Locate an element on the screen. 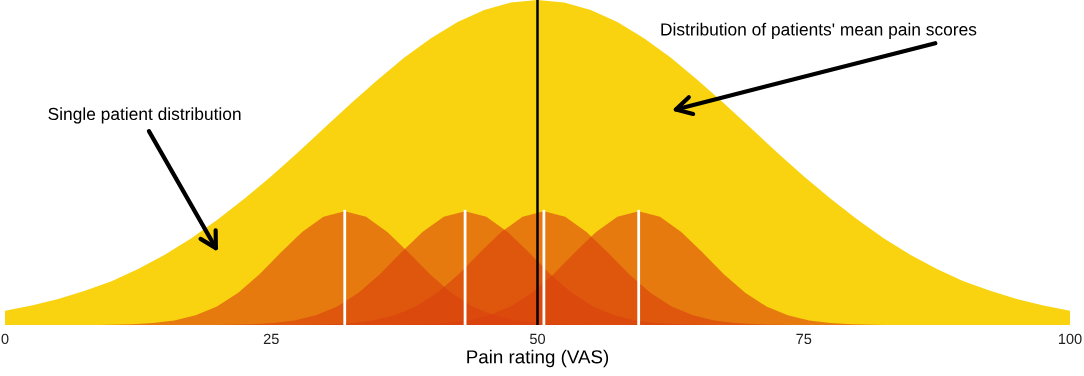 Image resolution: width=1084 pixels, height=376 pixels. x-tick-label: 75 is located at coordinates (804, 339).